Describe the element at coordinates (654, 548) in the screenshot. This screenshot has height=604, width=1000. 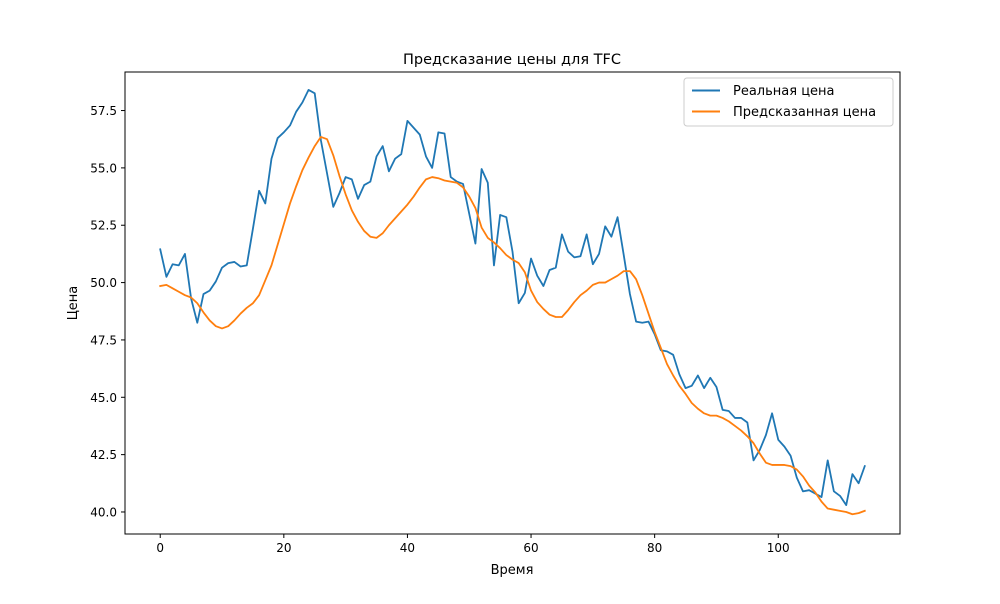
I see `x-tick-label: 80` at that location.